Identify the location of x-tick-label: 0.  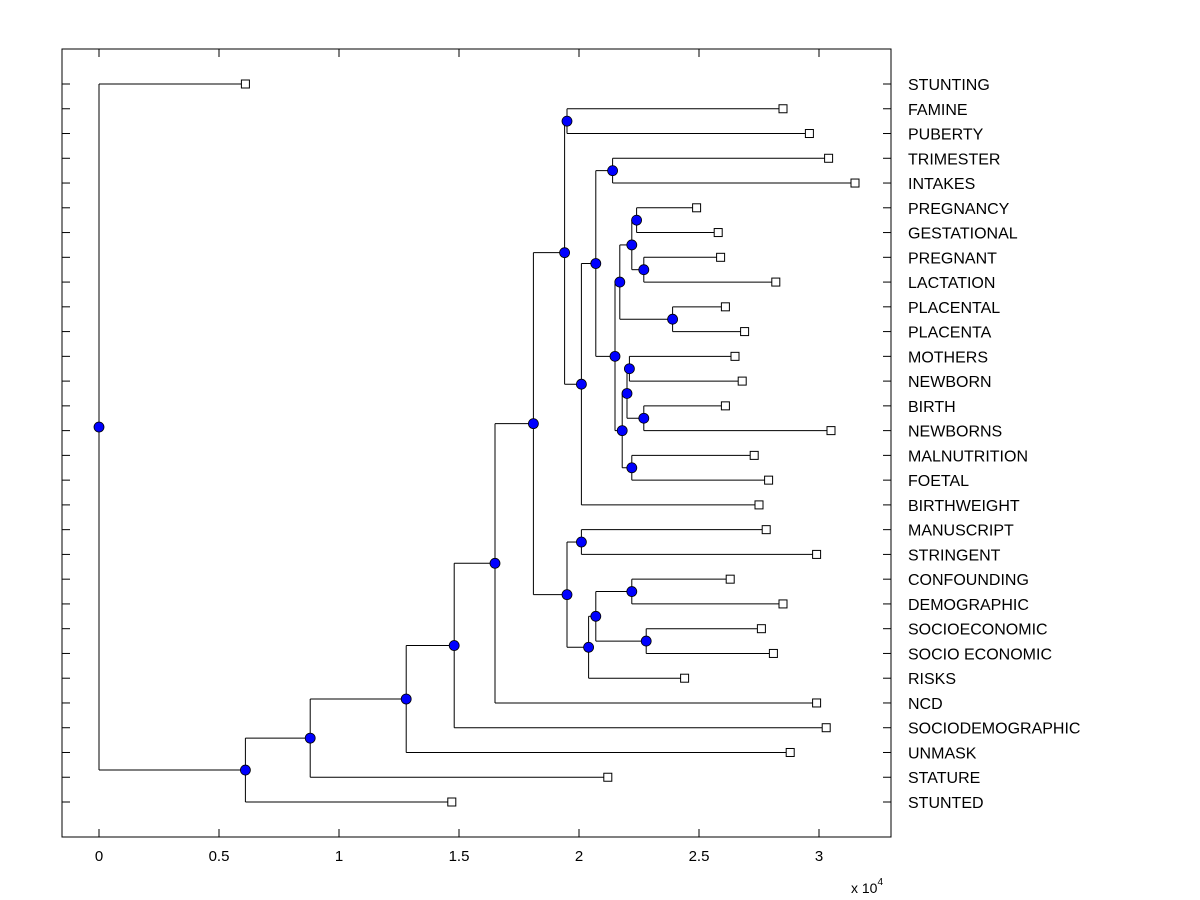
(99, 856).